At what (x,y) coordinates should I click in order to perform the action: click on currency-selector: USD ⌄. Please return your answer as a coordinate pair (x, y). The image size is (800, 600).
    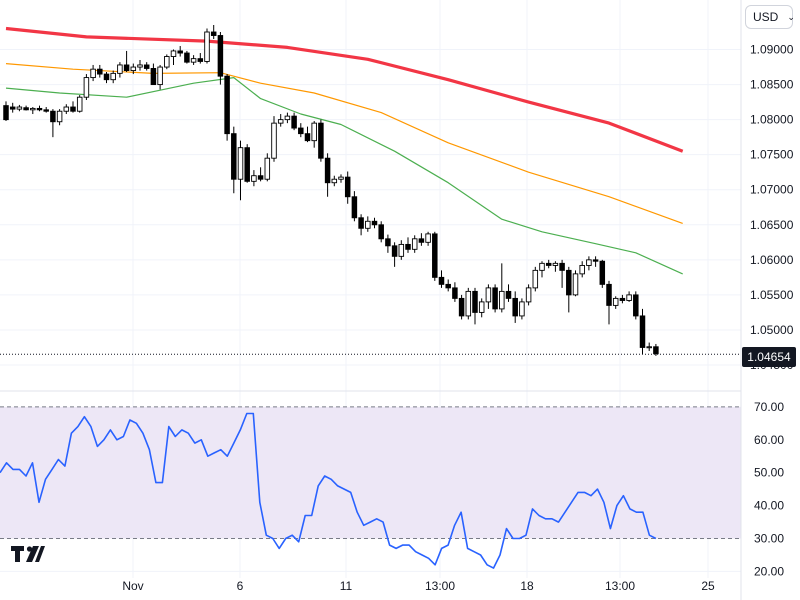
    Looking at the image, I should click on (770, 17).